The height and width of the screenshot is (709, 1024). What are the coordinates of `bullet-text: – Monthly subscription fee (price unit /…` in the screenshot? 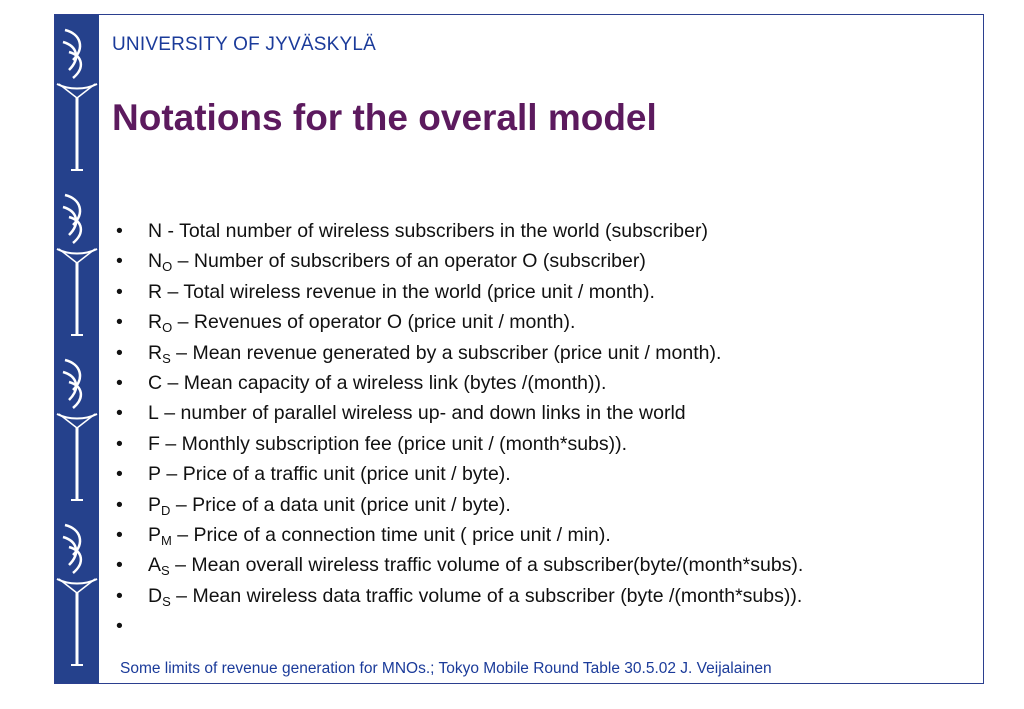 It's located at (393, 443).